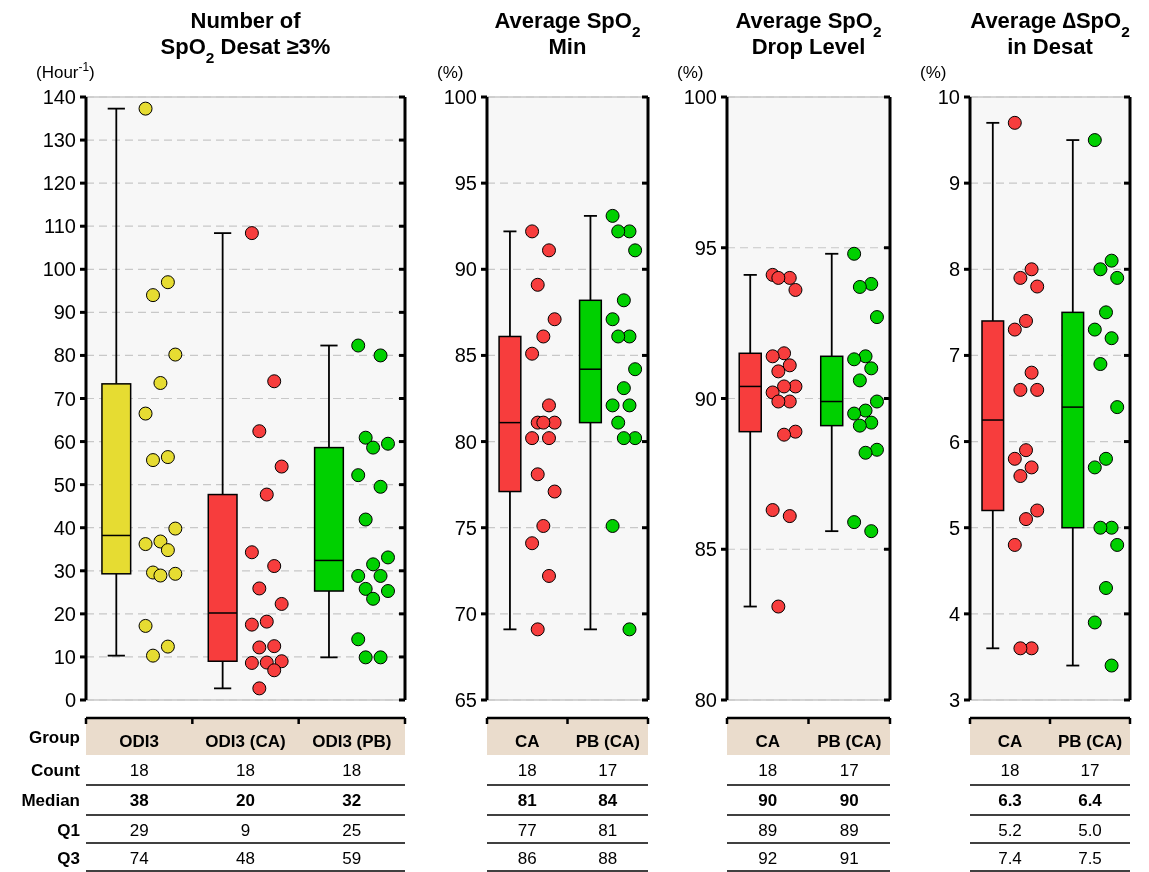 This screenshot has height=872, width=1149. What do you see at coordinates (1090, 858) in the screenshot?
I see `text: 7.5` at bounding box center [1090, 858].